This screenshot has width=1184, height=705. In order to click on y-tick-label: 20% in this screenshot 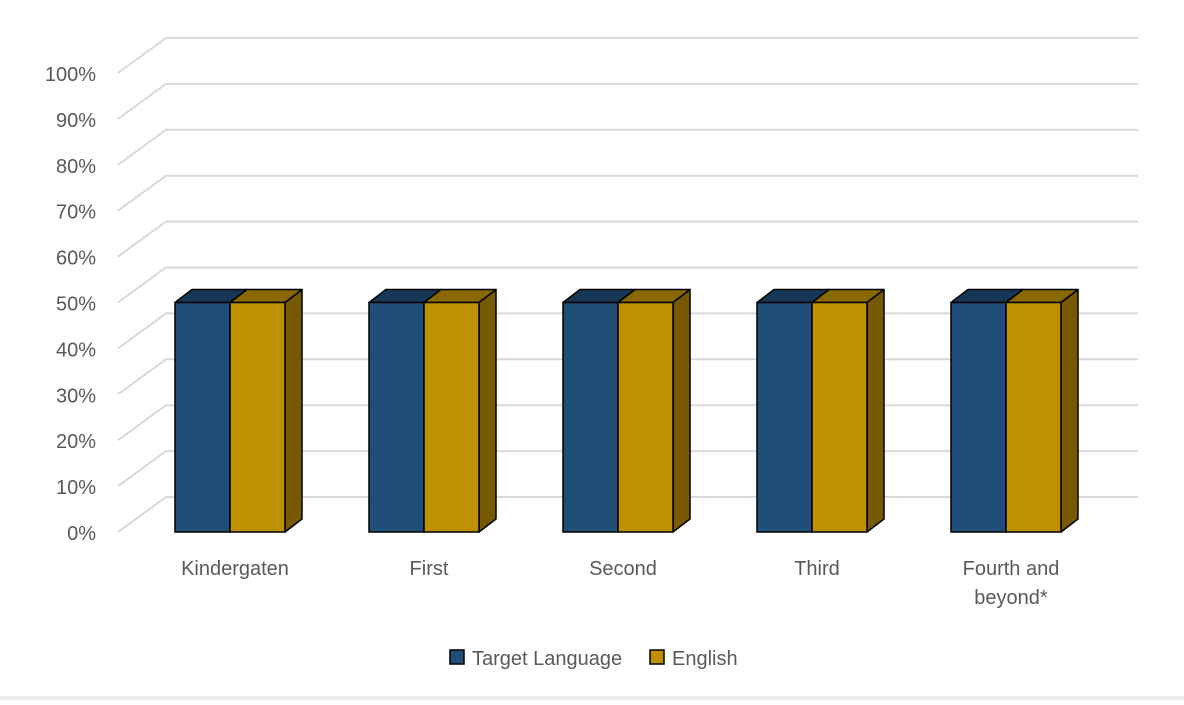, I will do `click(76, 442)`.